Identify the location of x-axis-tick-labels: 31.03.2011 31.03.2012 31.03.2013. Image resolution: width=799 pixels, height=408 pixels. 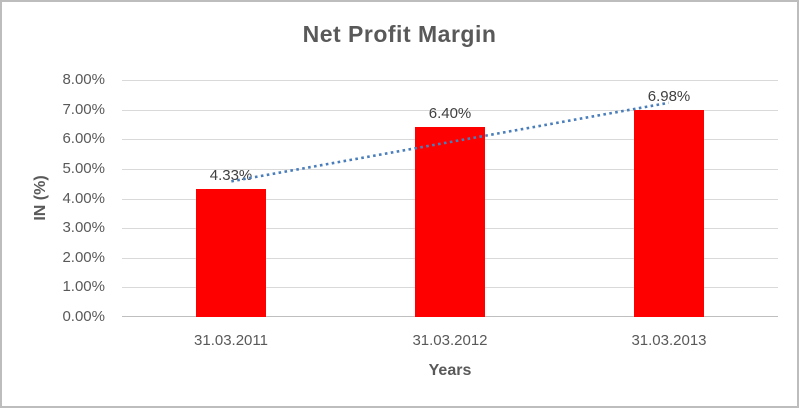
(450, 341).